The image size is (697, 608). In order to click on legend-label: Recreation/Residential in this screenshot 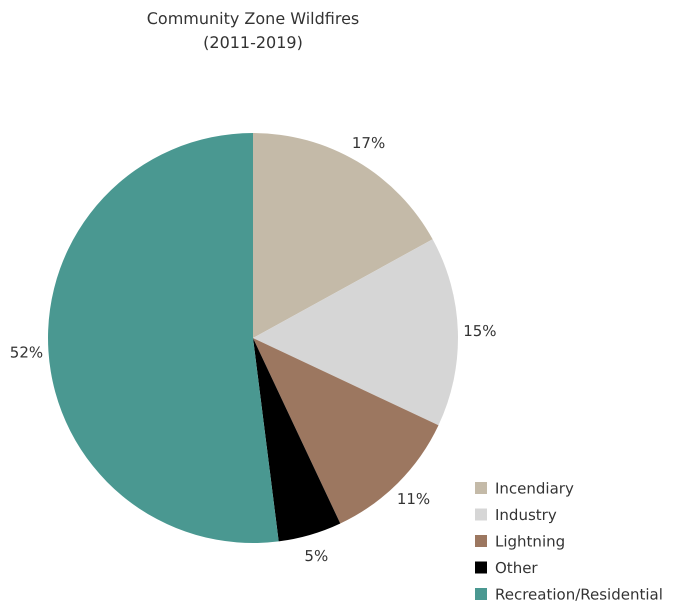, I will do `click(579, 594)`.